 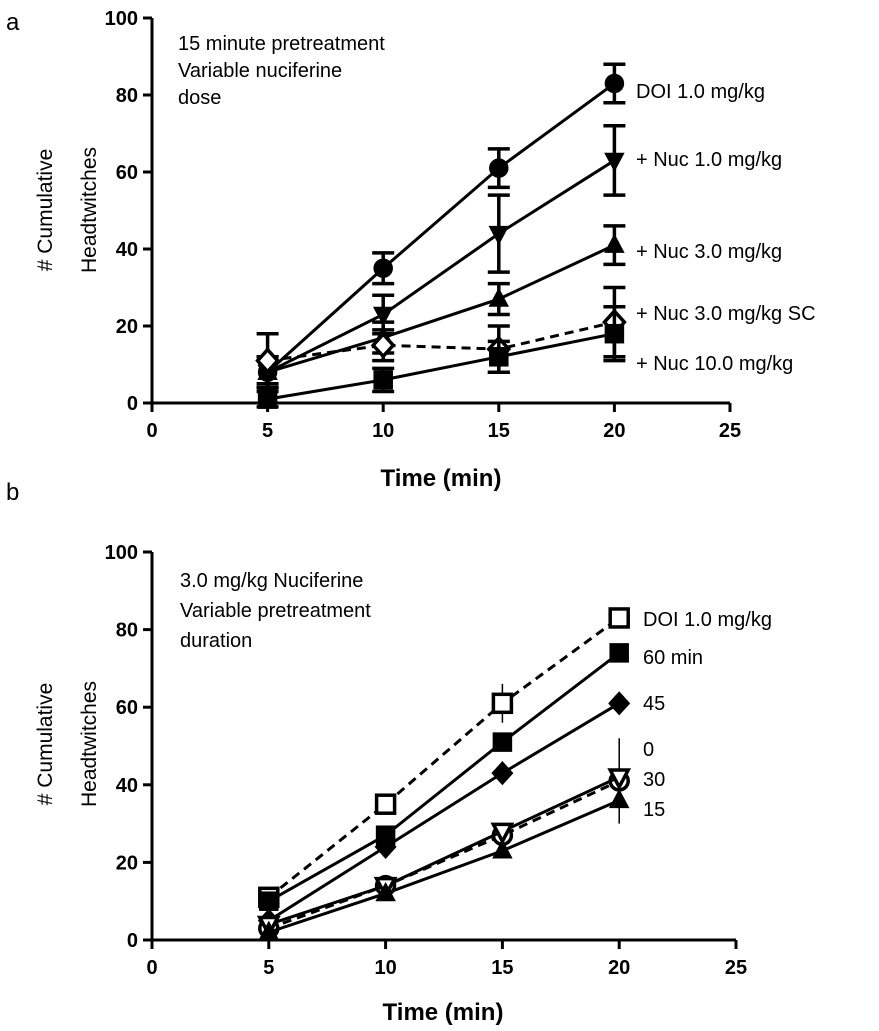 I want to click on panel-b-series-5: 30, so click(x=460, y=853).